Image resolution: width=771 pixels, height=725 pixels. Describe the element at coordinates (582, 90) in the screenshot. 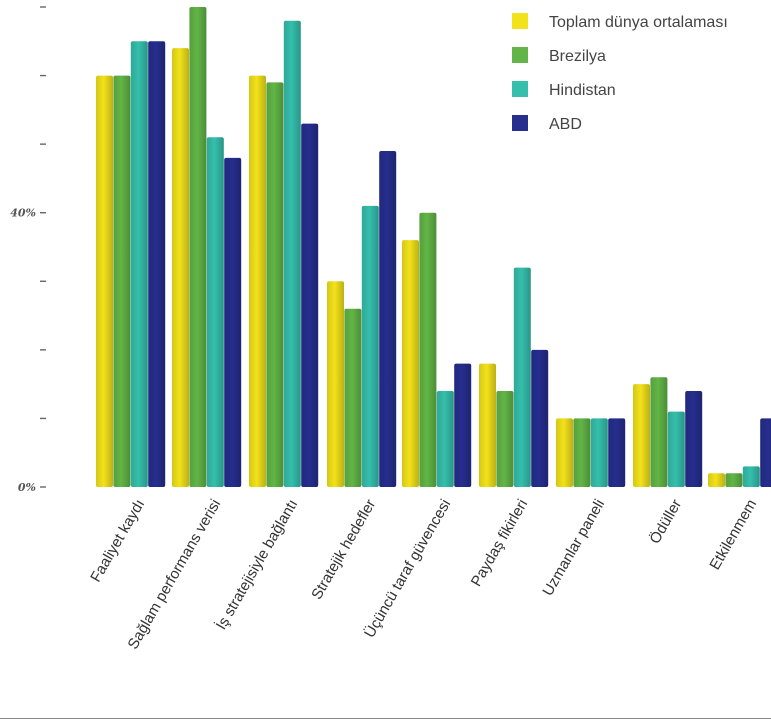

I see `legend-label: Hindistan` at that location.